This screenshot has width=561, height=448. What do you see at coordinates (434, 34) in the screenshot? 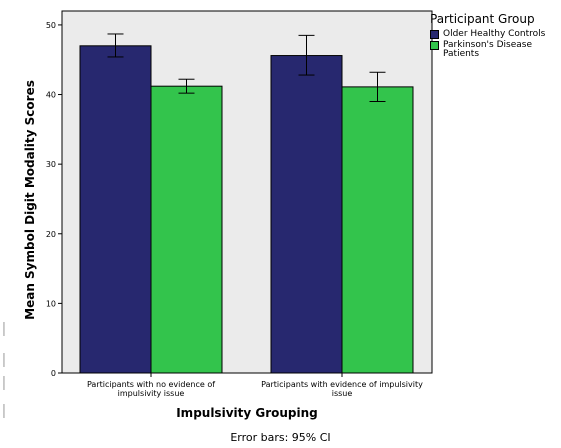
I see `legend-swatch-older-healthy-controls` at bounding box center [434, 34].